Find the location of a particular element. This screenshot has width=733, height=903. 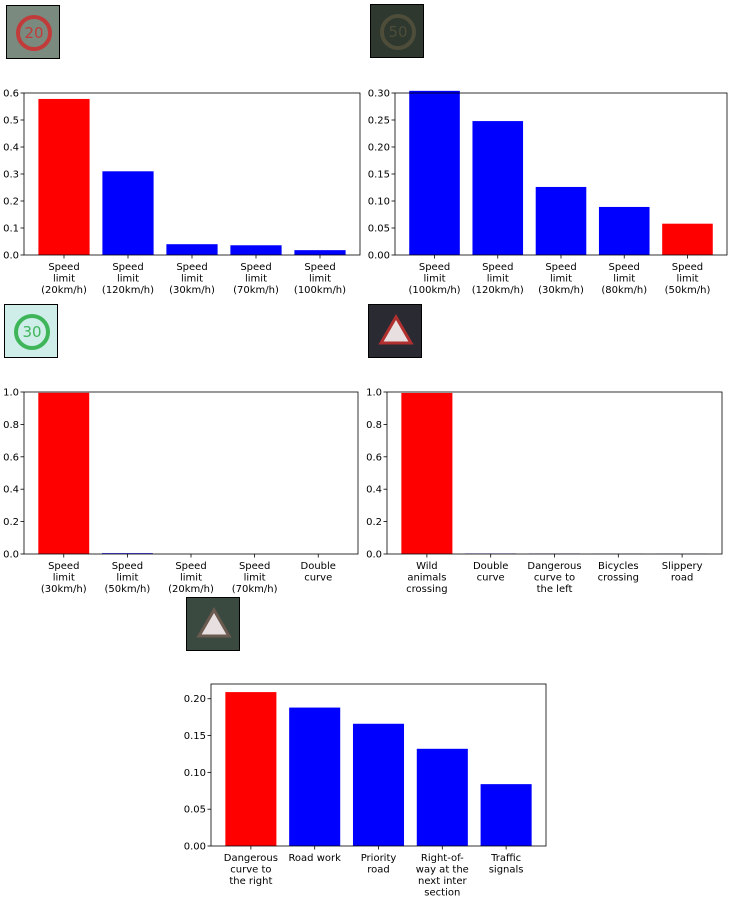

y-tick-label-5: 0.4 is located at coordinates (11, 148).